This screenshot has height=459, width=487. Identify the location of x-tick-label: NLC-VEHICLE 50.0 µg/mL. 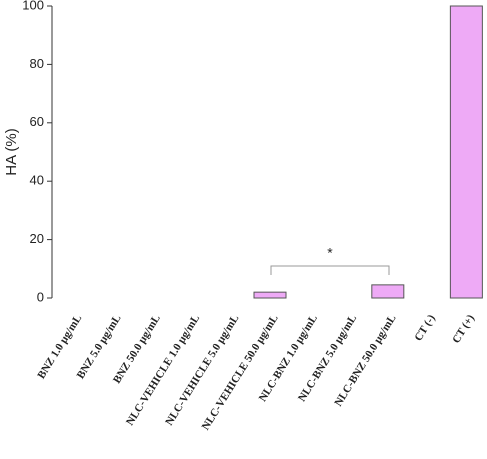
(240, 373).